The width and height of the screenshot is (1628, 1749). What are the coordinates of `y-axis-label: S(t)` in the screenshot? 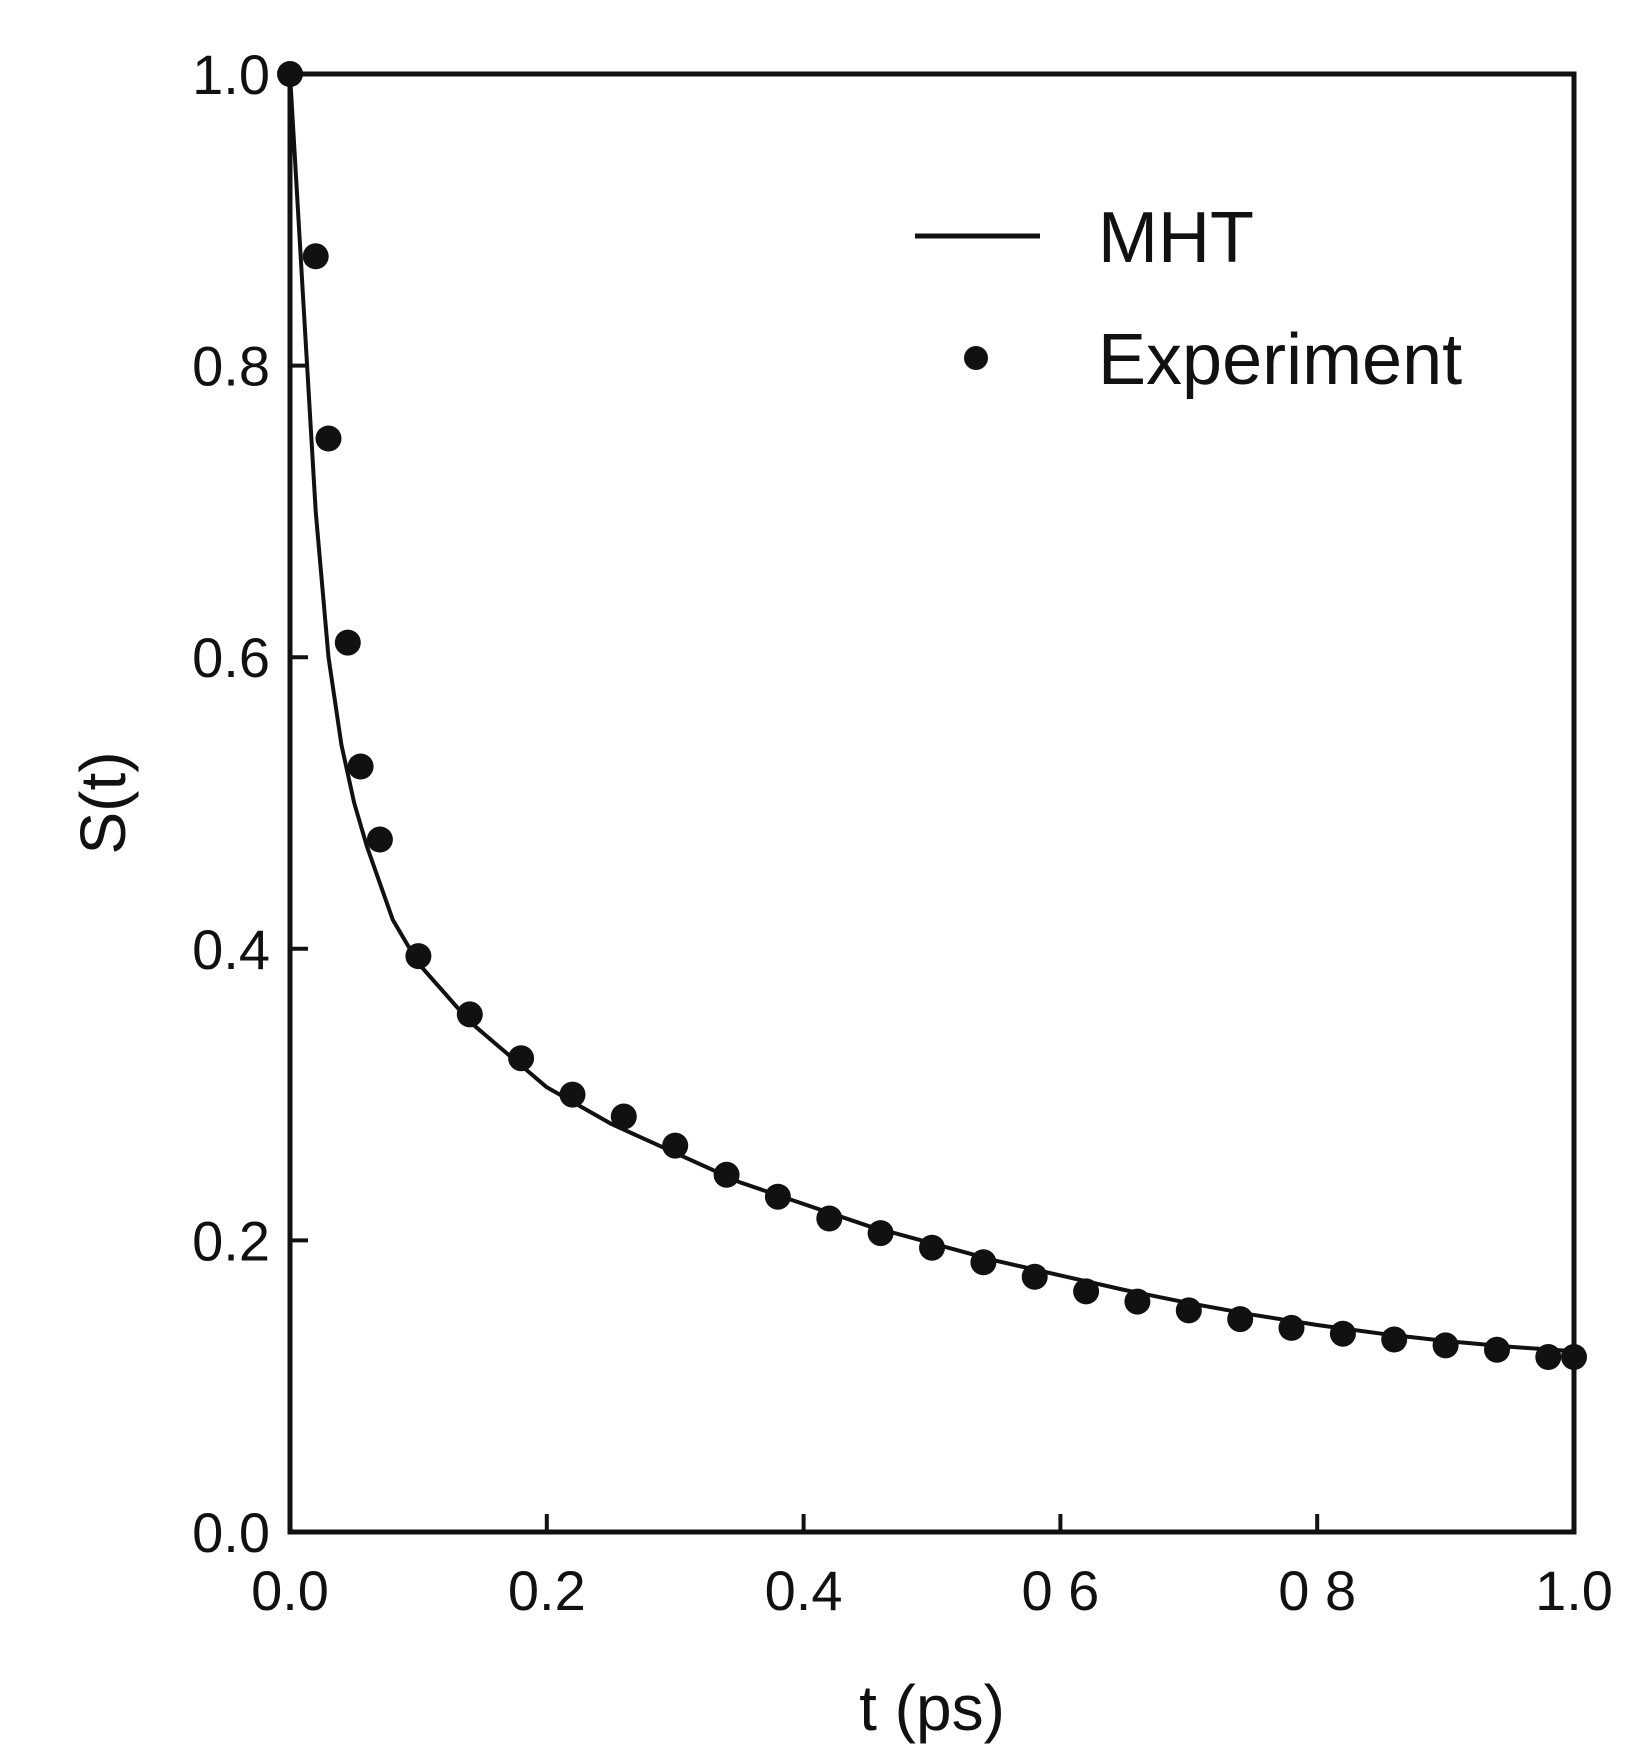 It's located at (103, 802).